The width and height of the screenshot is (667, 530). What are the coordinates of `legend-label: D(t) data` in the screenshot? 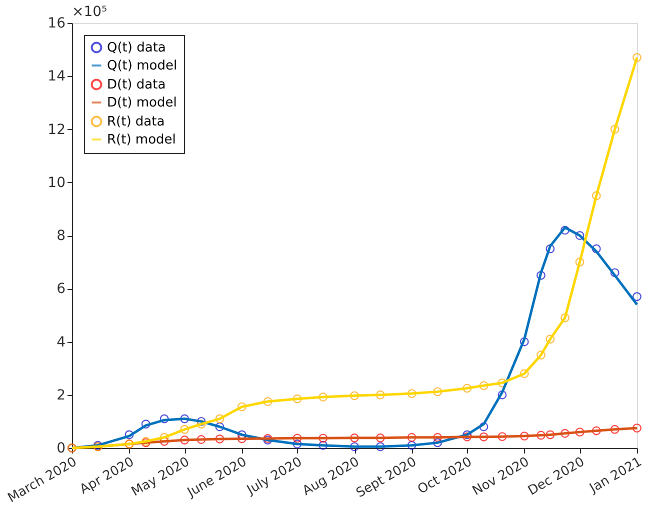 It's located at (136, 85).